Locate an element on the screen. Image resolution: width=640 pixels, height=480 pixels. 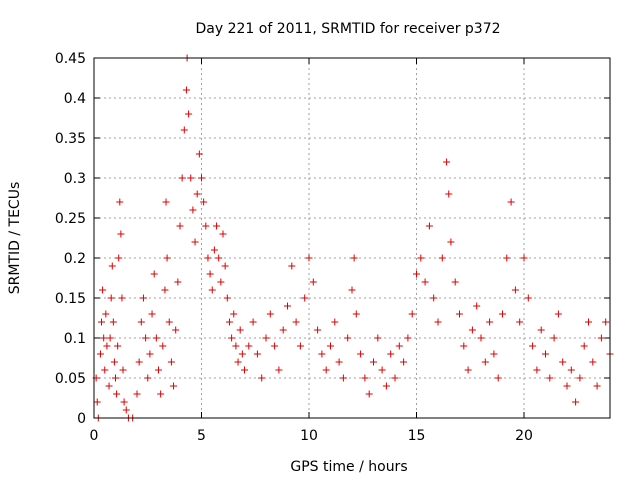
x-tick-label: 0 is located at coordinates (94, 436).